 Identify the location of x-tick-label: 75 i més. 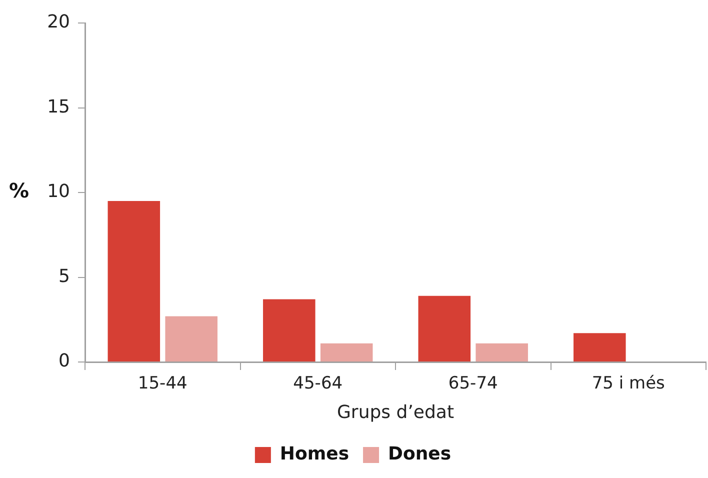
(629, 384).